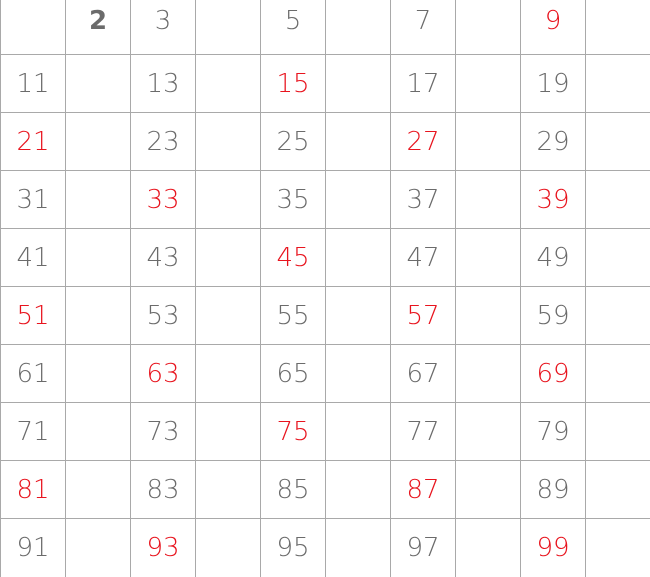 This screenshot has height=577, width=650. Describe the element at coordinates (293, 548) in the screenshot. I see `grid-cell-number: 95` at that location.